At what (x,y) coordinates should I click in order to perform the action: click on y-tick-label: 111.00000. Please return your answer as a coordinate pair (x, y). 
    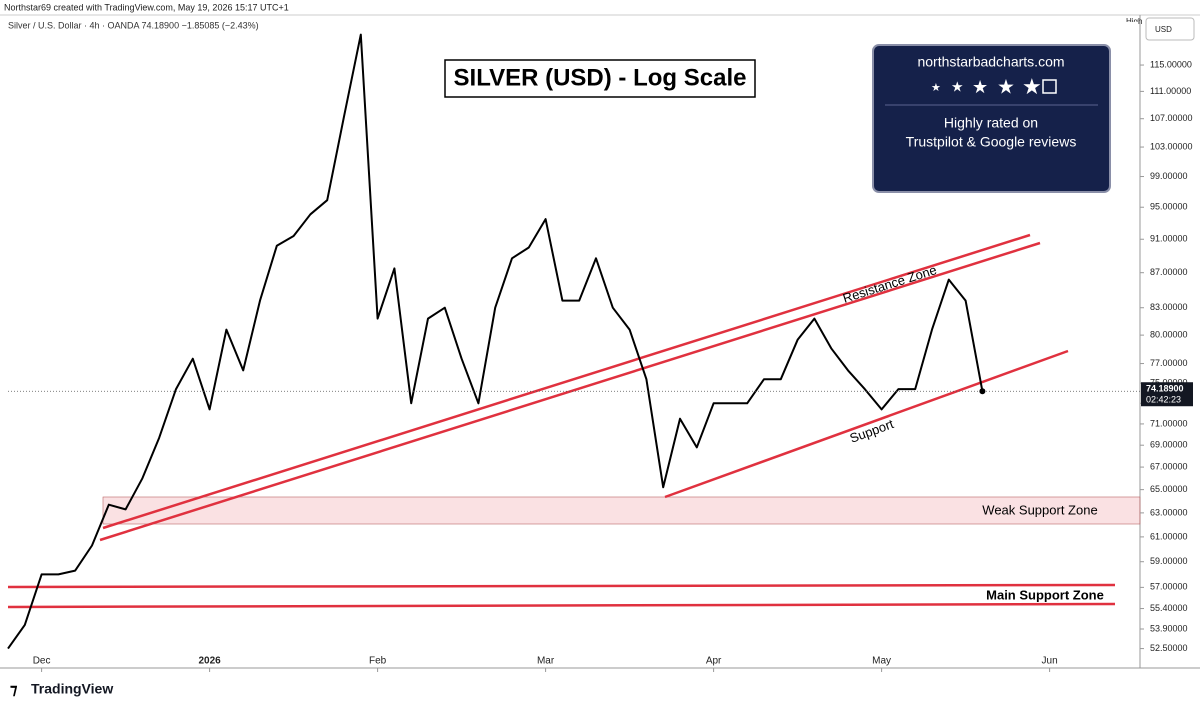
    Looking at the image, I should click on (1170, 91).